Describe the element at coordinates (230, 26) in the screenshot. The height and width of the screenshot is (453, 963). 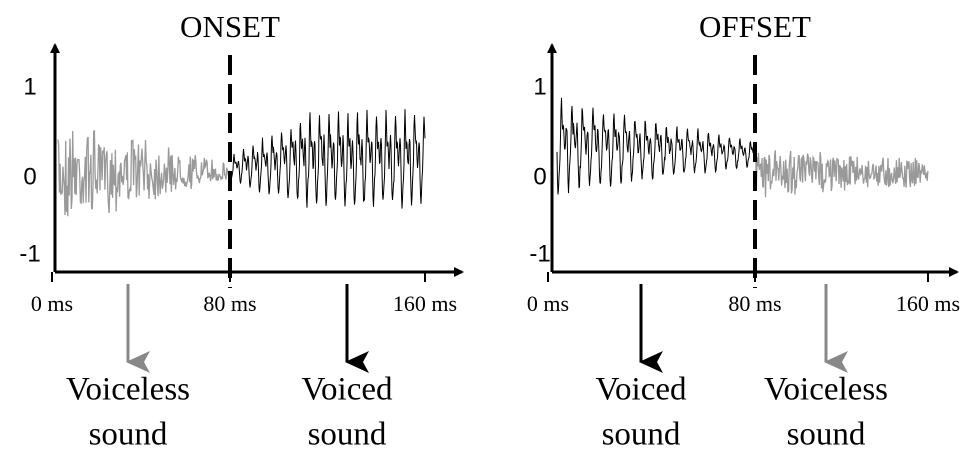
I see `panel-title: ONSET` at that location.